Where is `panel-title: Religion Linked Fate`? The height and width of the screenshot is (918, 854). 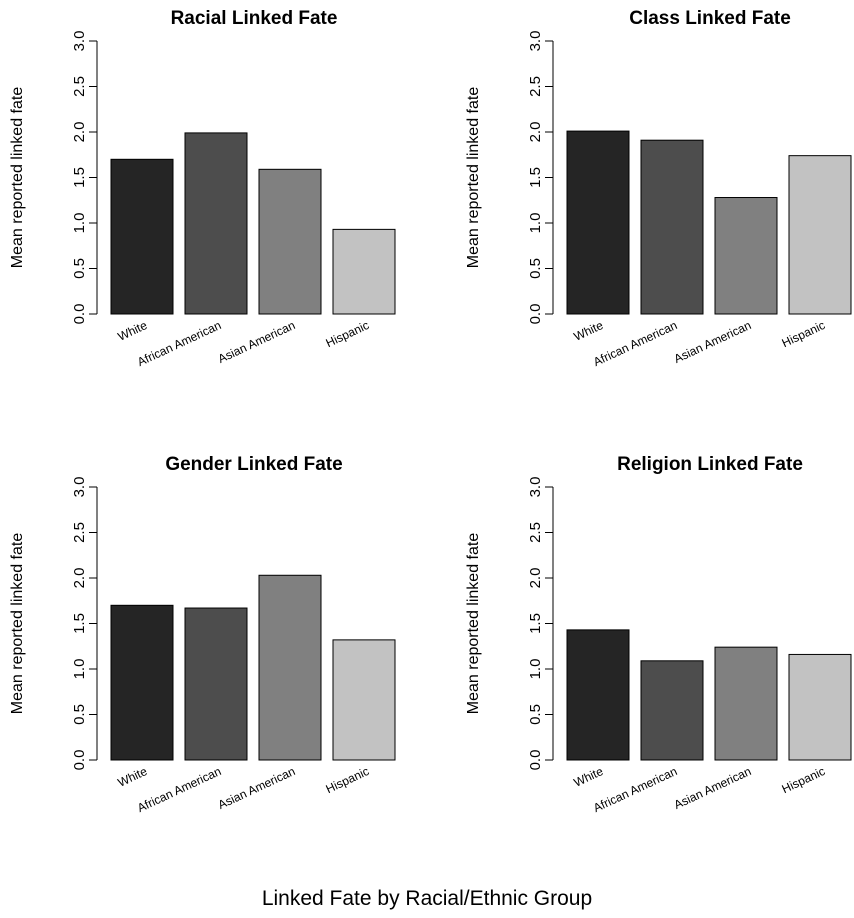 panel-title: Religion Linked Fate is located at coordinates (710, 464).